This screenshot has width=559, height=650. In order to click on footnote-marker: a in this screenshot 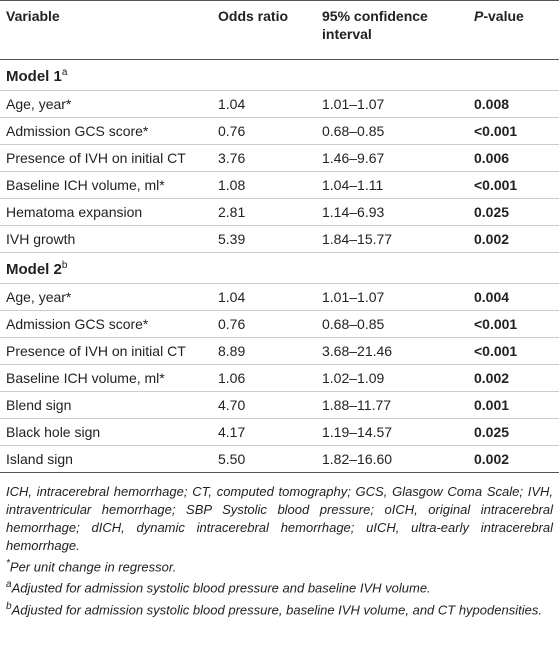, I will do `click(9, 585)`.